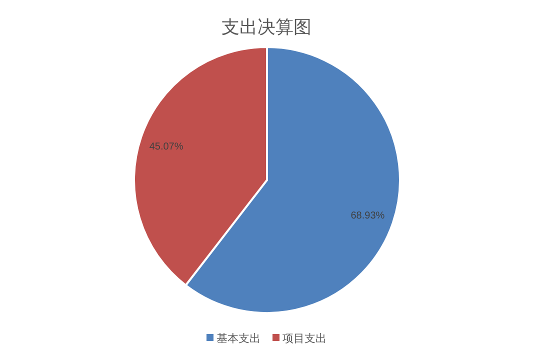  Describe the element at coordinates (367, 216) in the screenshot. I see `data-label: 68.93%` at that location.